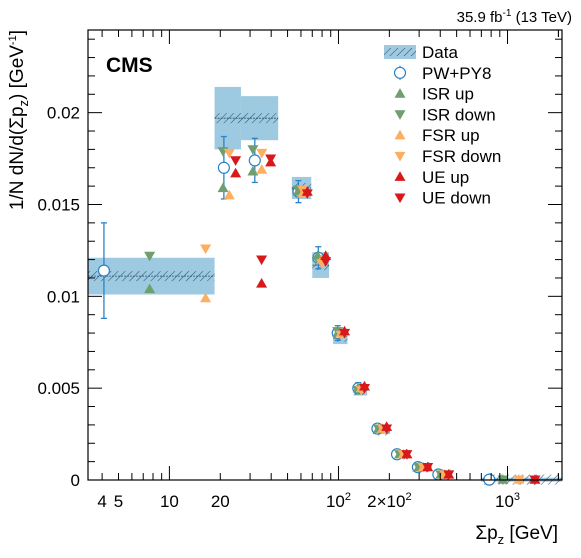 The height and width of the screenshot is (558, 581). What do you see at coordinates (445, 177) in the screenshot?
I see `legend-ue-up-label: UE up` at bounding box center [445, 177].